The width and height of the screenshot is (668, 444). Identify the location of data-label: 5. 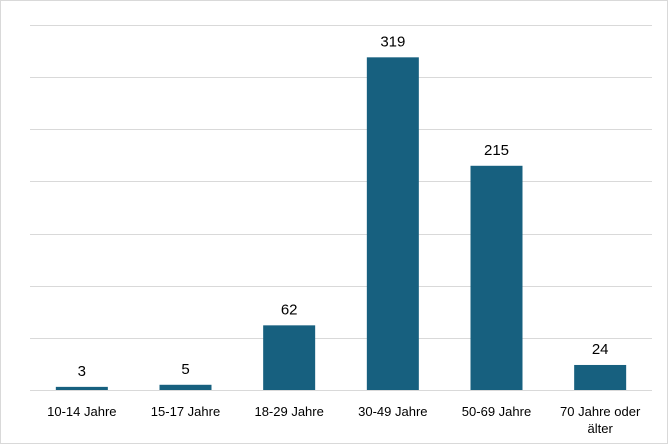
(185, 369).